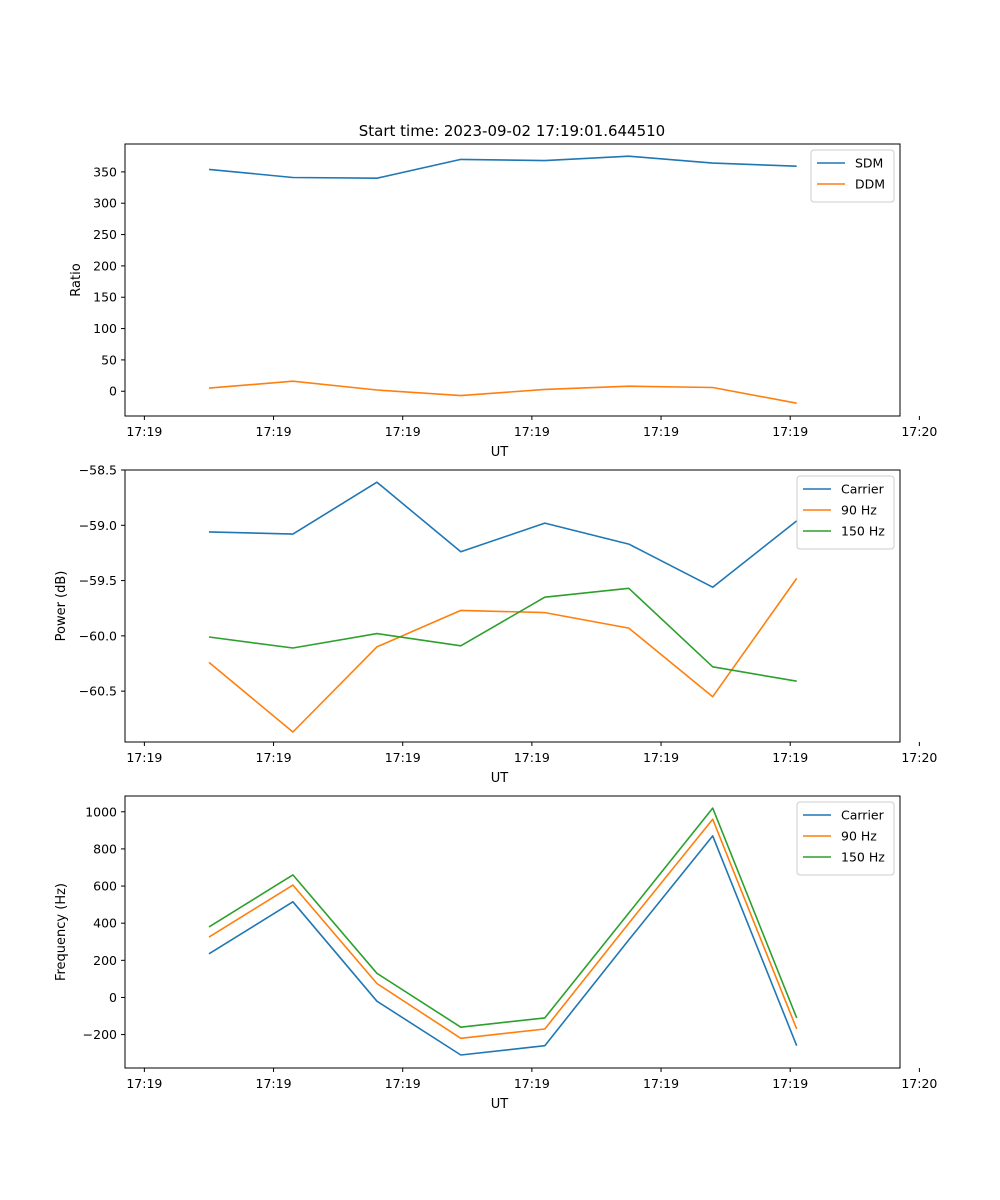 The width and height of the screenshot is (1000, 1200). Describe the element at coordinates (105, 171) in the screenshot. I see `y-tick-label: 350` at that location.